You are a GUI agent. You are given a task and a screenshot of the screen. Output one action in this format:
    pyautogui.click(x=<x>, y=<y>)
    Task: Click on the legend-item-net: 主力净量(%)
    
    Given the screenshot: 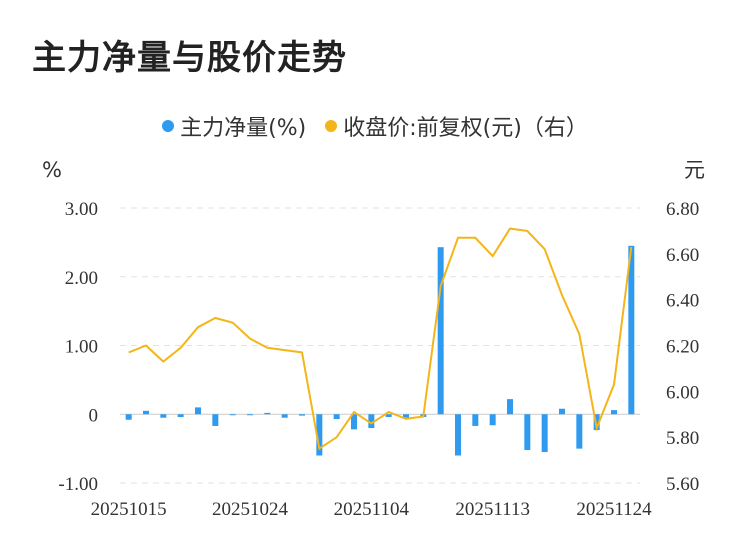 What is the action you would take?
    pyautogui.click(x=234, y=126)
    